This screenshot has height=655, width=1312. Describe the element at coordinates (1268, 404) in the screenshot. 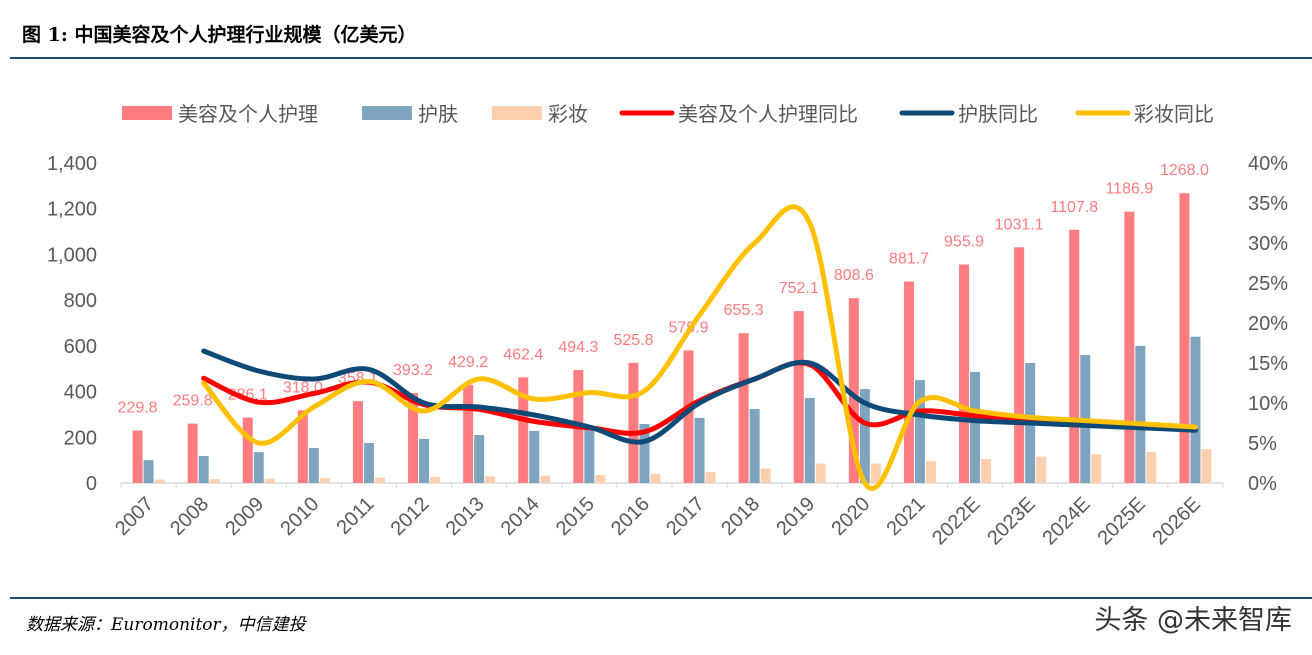

I see `y-right-tick-label: 10%` at that location.